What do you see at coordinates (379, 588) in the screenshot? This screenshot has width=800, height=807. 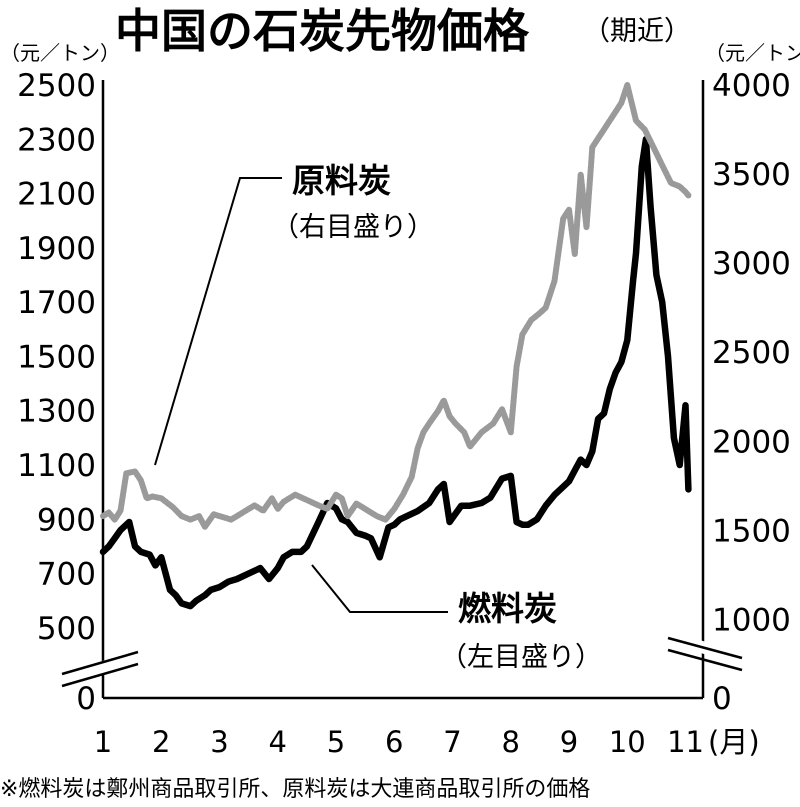 I see `thermal-coal-leader-line` at bounding box center [379, 588].